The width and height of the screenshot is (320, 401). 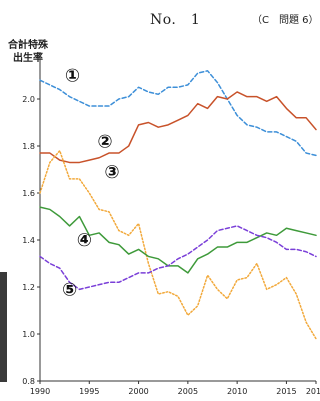 What do you see at coordinates (28, 287) in the screenshot?
I see `y-tick-label: 1.2` at bounding box center [28, 287].